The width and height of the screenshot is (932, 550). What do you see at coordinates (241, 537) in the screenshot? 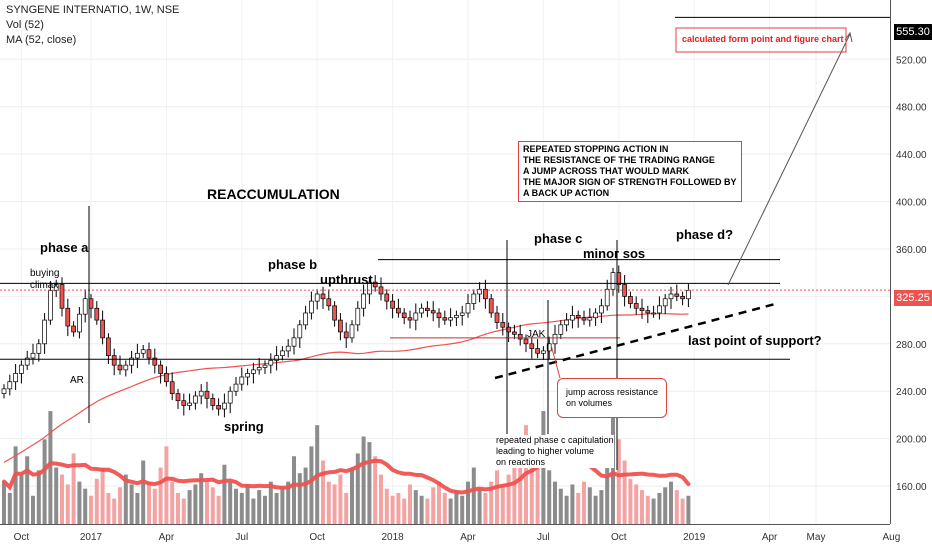
I see `x-tick-label: Jul` at bounding box center [241, 537].